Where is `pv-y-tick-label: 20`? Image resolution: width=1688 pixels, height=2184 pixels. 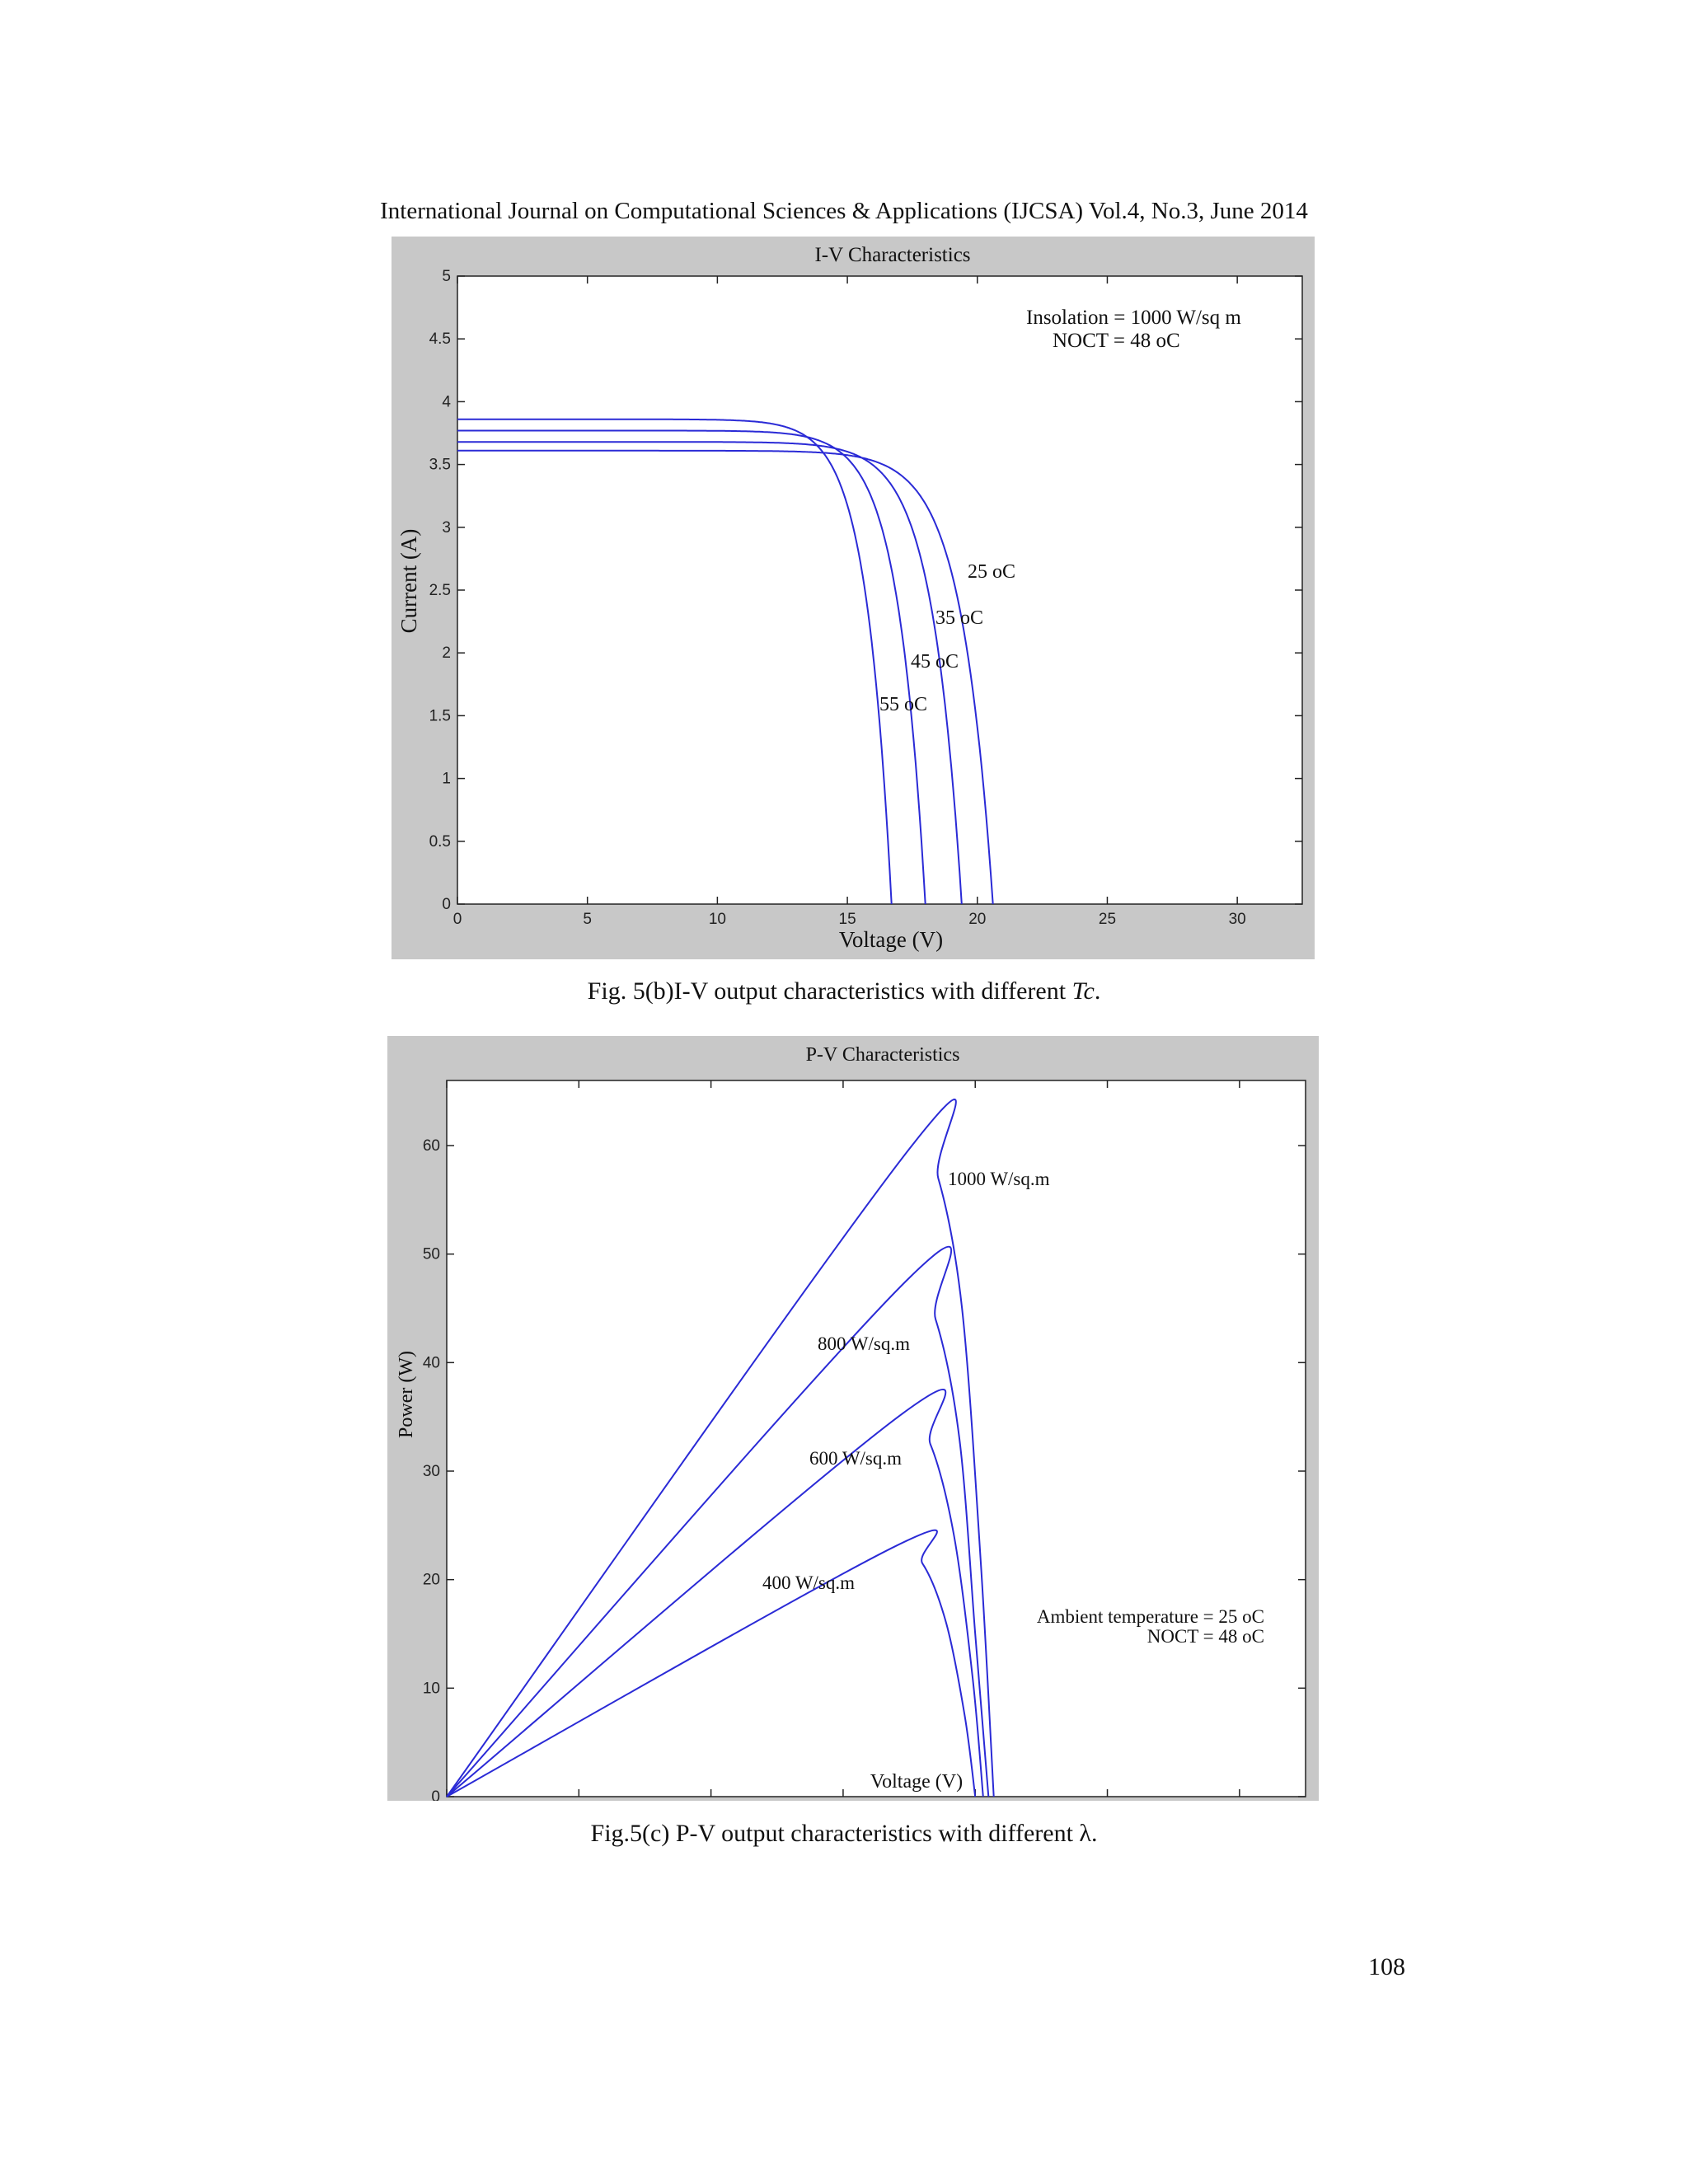
pv-y-tick-label: 20 is located at coordinates (432, 1580).